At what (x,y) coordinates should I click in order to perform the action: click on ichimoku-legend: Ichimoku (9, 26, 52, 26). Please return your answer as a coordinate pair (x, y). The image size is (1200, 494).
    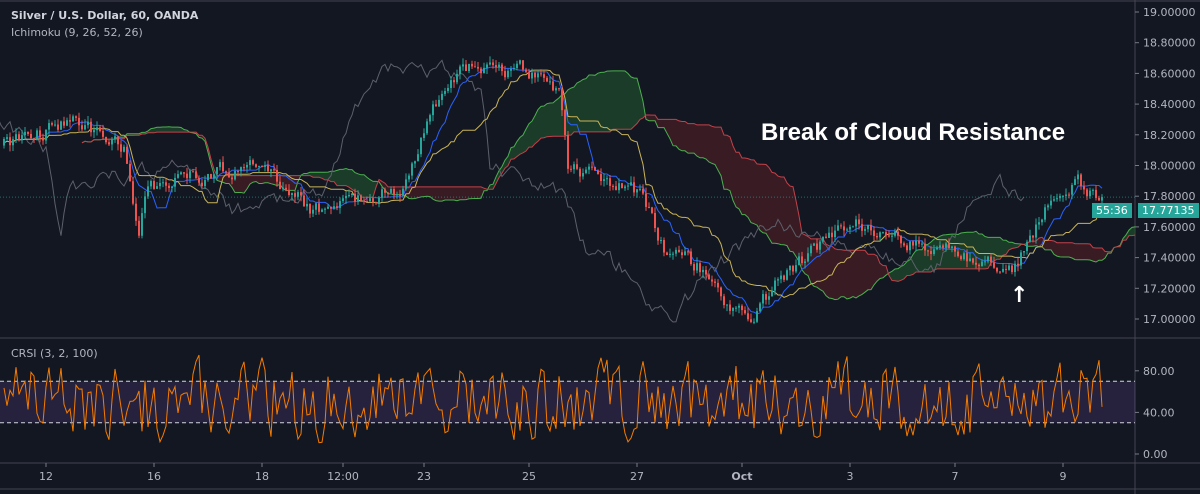
    Looking at the image, I should click on (77, 32).